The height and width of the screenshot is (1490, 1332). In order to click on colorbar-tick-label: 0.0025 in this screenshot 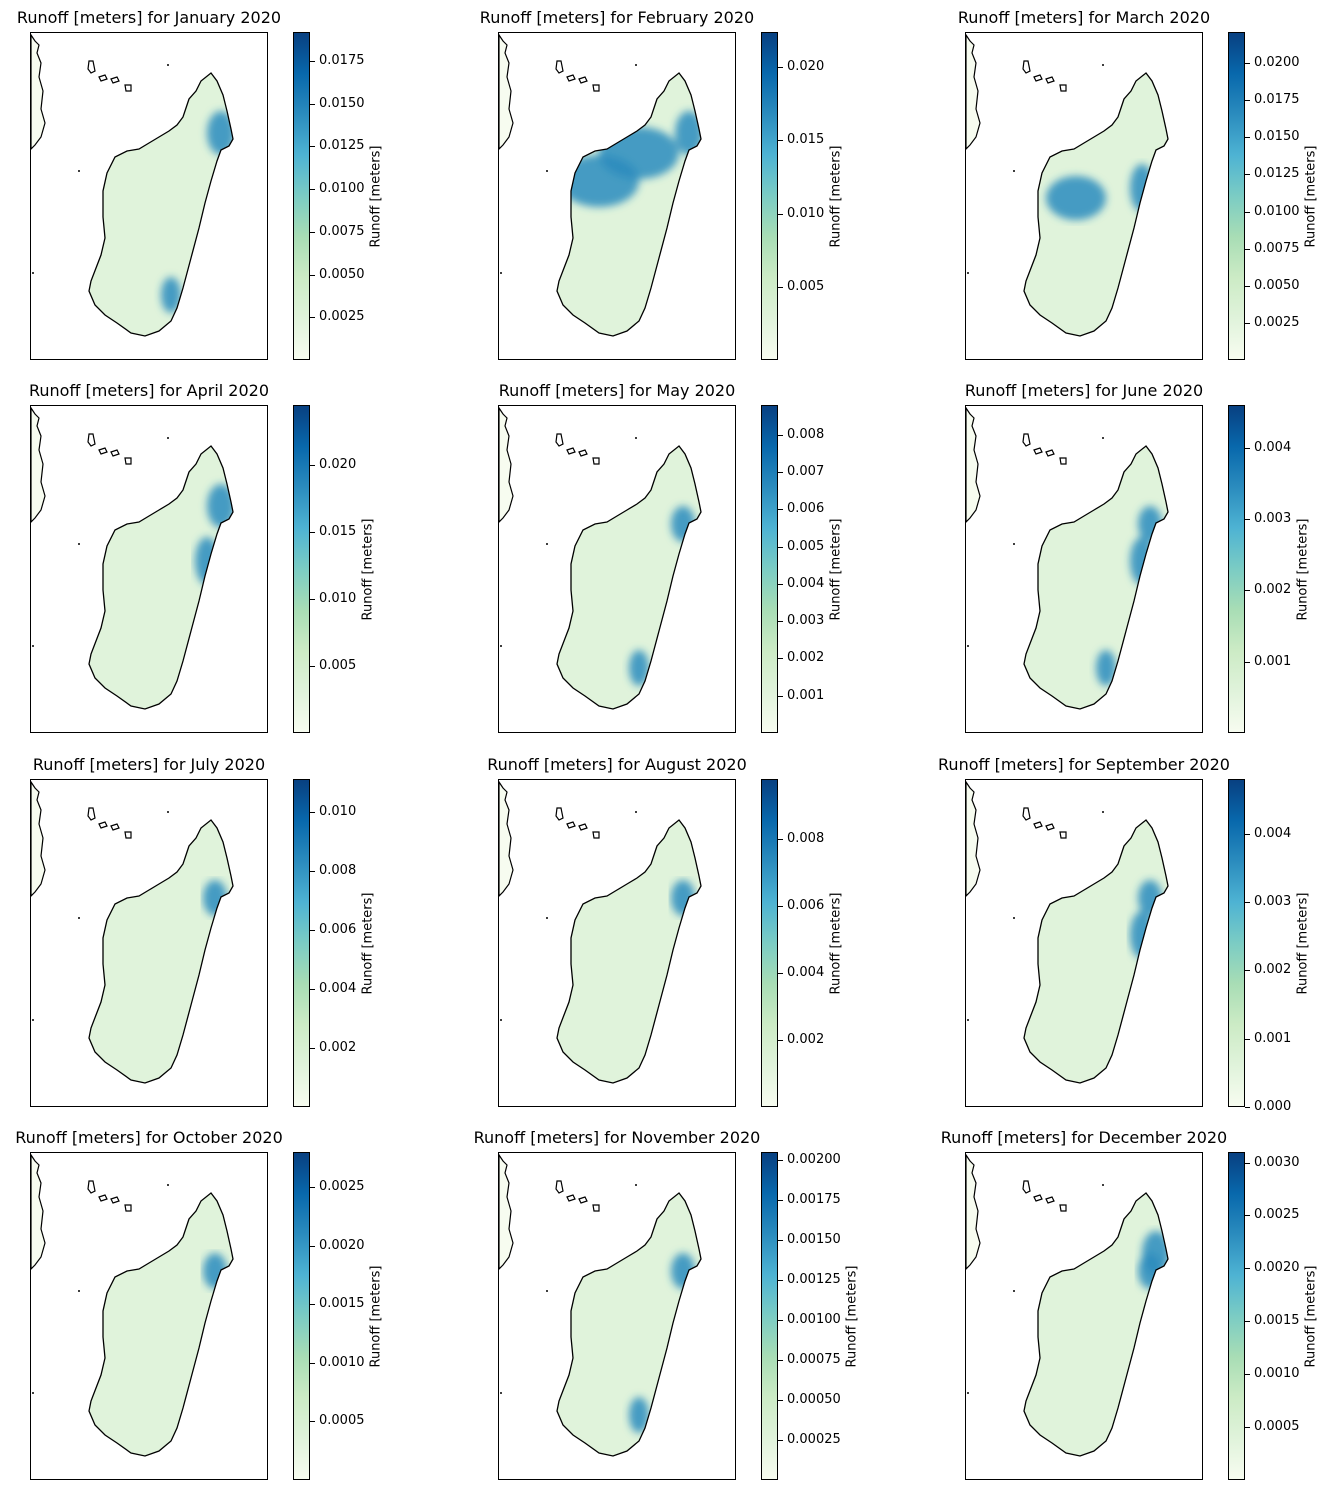, I will do `click(342, 1186)`.